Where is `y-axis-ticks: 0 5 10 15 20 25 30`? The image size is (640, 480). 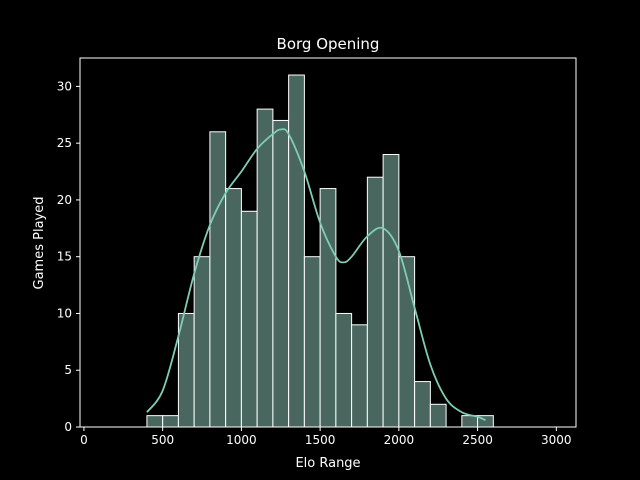 y-axis-ticks: 0 5 10 15 20 25 30 is located at coordinates (68, 256).